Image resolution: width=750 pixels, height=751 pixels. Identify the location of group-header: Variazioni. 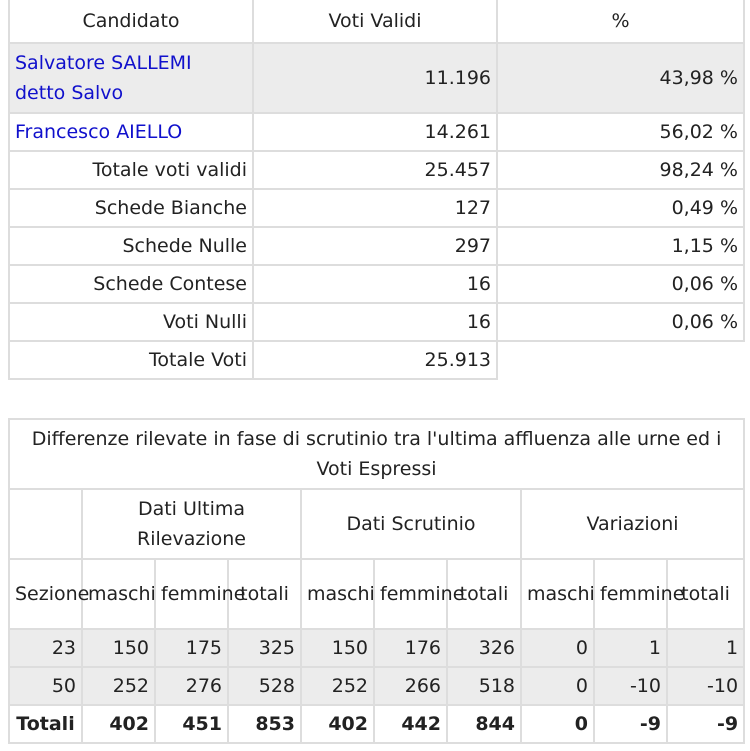
(632, 524).